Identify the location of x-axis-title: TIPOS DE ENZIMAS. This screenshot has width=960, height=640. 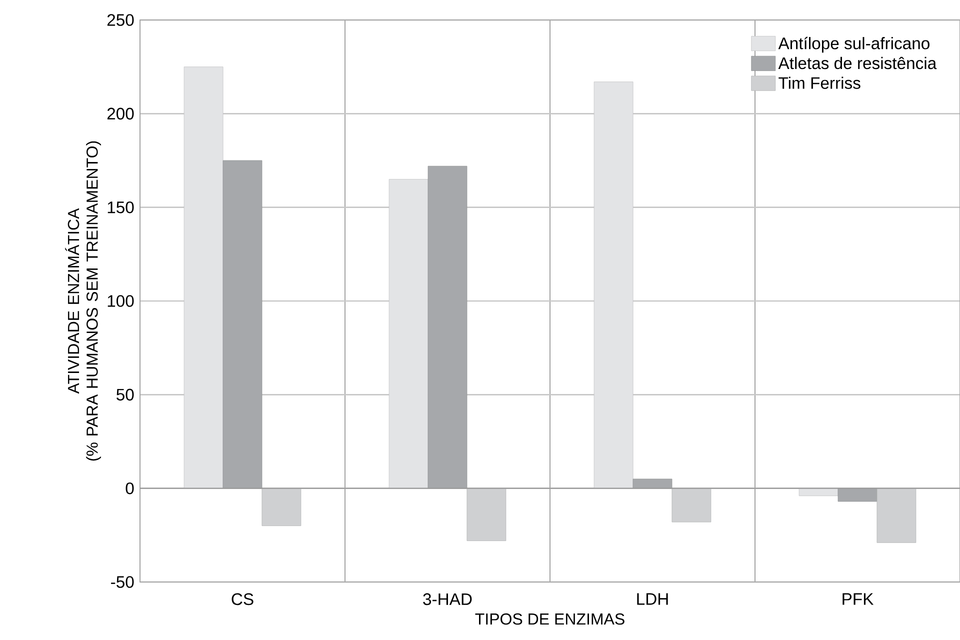
(549, 619).